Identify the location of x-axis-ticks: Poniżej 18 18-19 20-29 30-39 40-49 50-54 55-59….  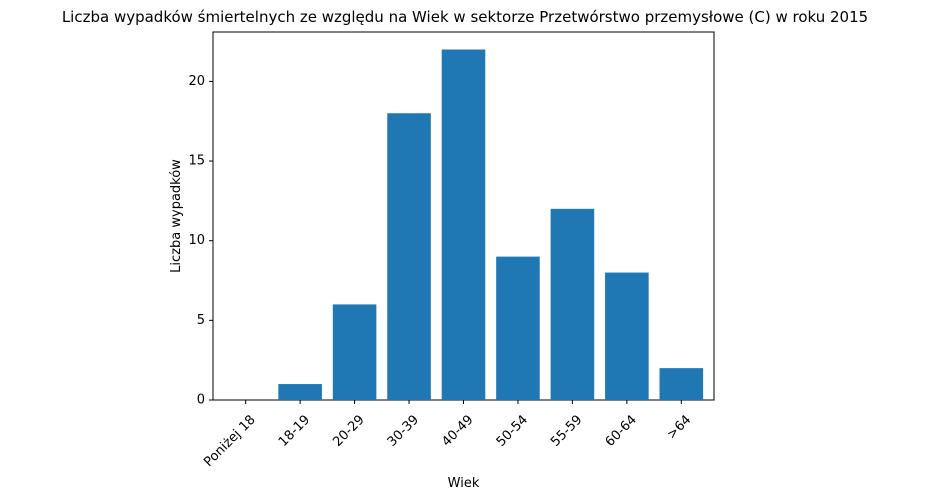
(447, 435).